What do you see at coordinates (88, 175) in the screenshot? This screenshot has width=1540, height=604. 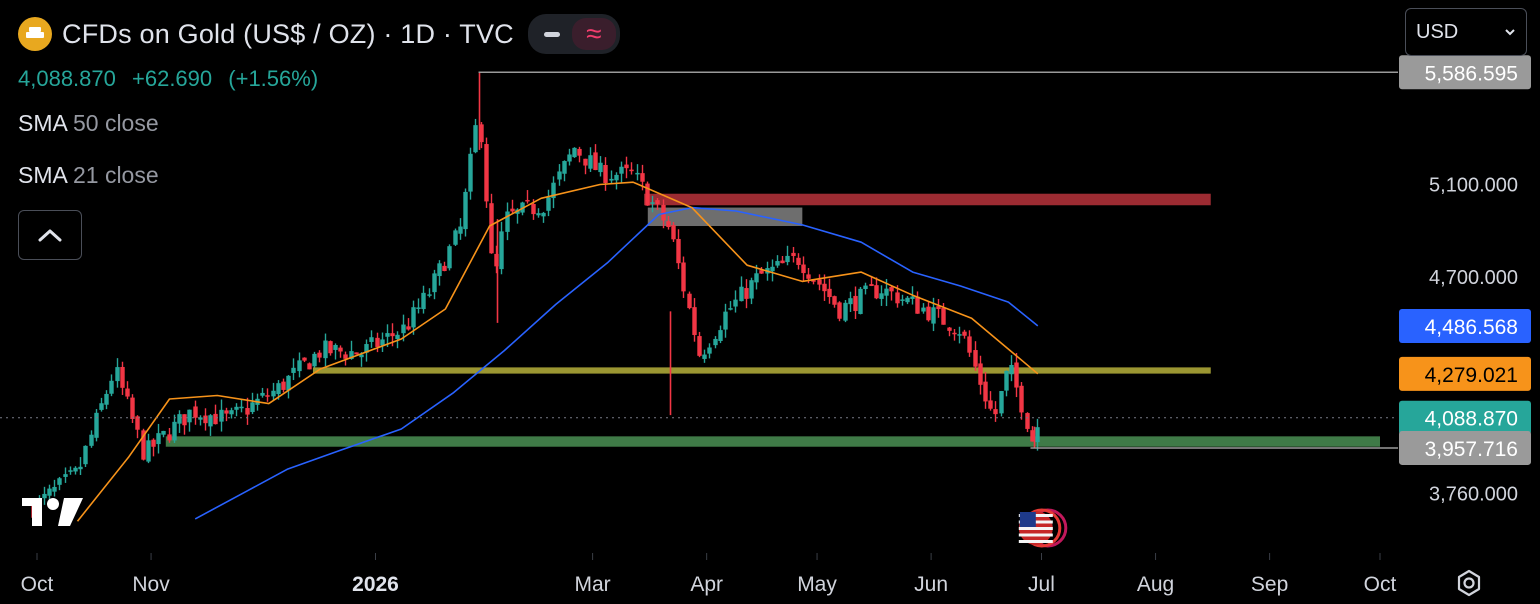 I see `indicator-sma-21: SMA 21 close` at bounding box center [88, 175].